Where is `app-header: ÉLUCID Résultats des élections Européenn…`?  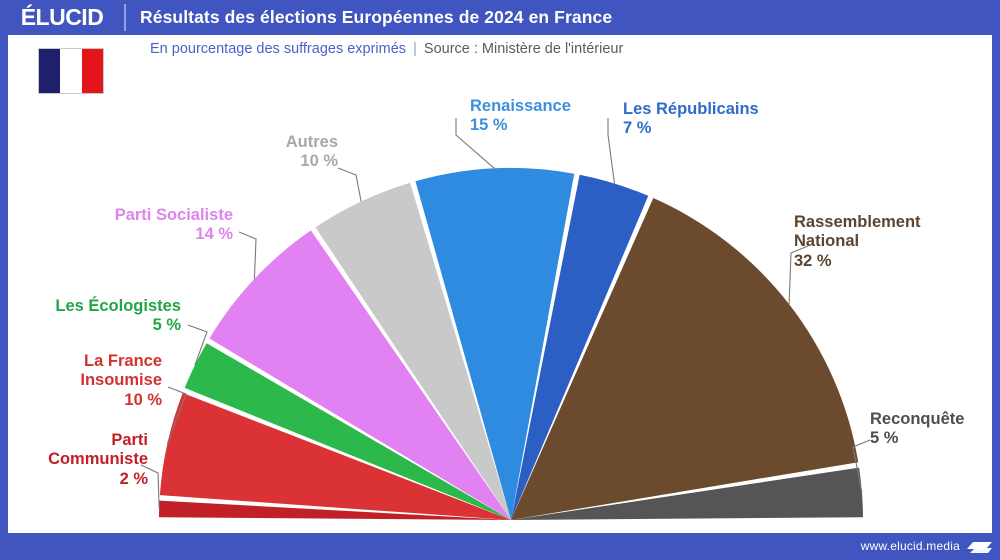
app-header: ÉLUCID Résultats des élections Européenn… is located at coordinates (500, 17).